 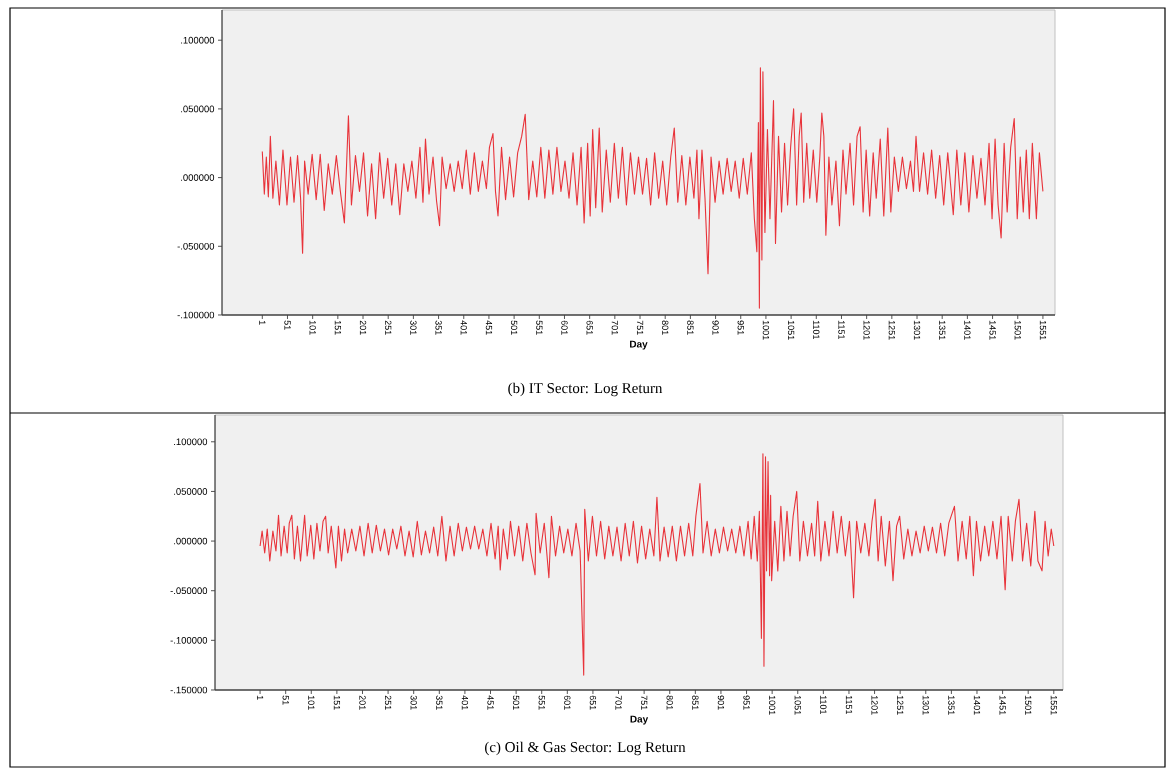 What do you see at coordinates (189, 690) in the screenshot?
I see `y-tick-label: -.150000` at bounding box center [189, 690].